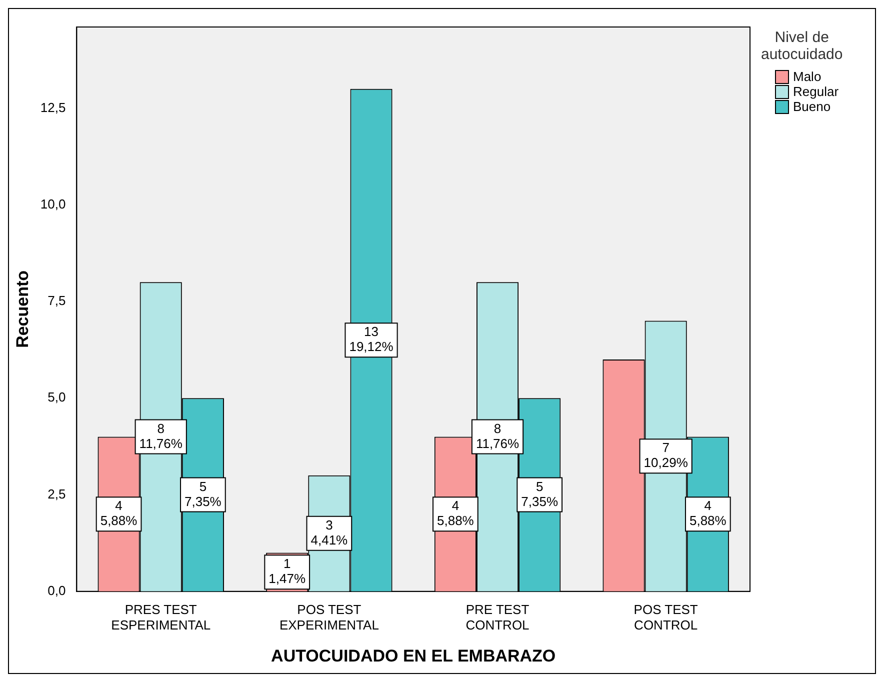  I want to click on x-axis-title: AUTOCUIDADO EN EL EMBARAZO, so click(413, 656).